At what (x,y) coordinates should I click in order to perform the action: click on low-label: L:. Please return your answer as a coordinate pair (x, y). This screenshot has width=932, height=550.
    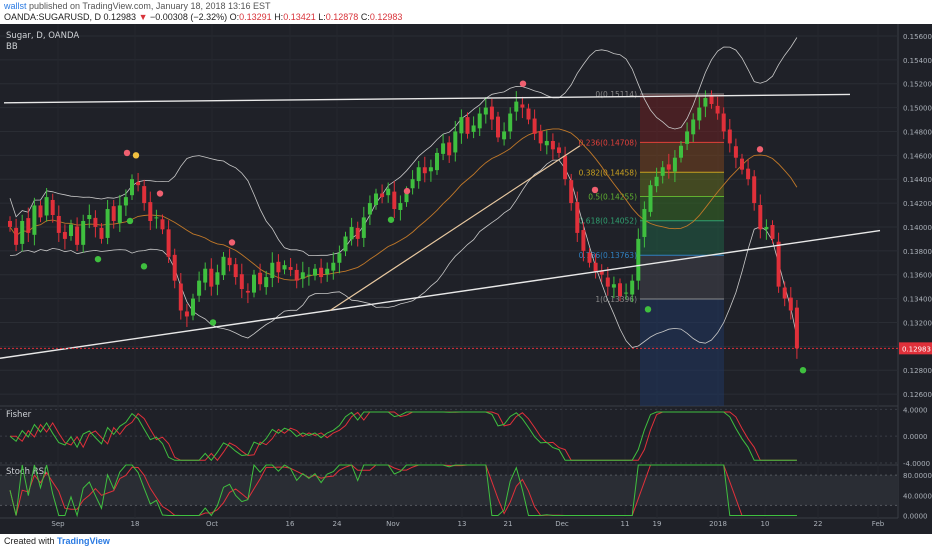
    Looking at the image, I should click on (322, 17).